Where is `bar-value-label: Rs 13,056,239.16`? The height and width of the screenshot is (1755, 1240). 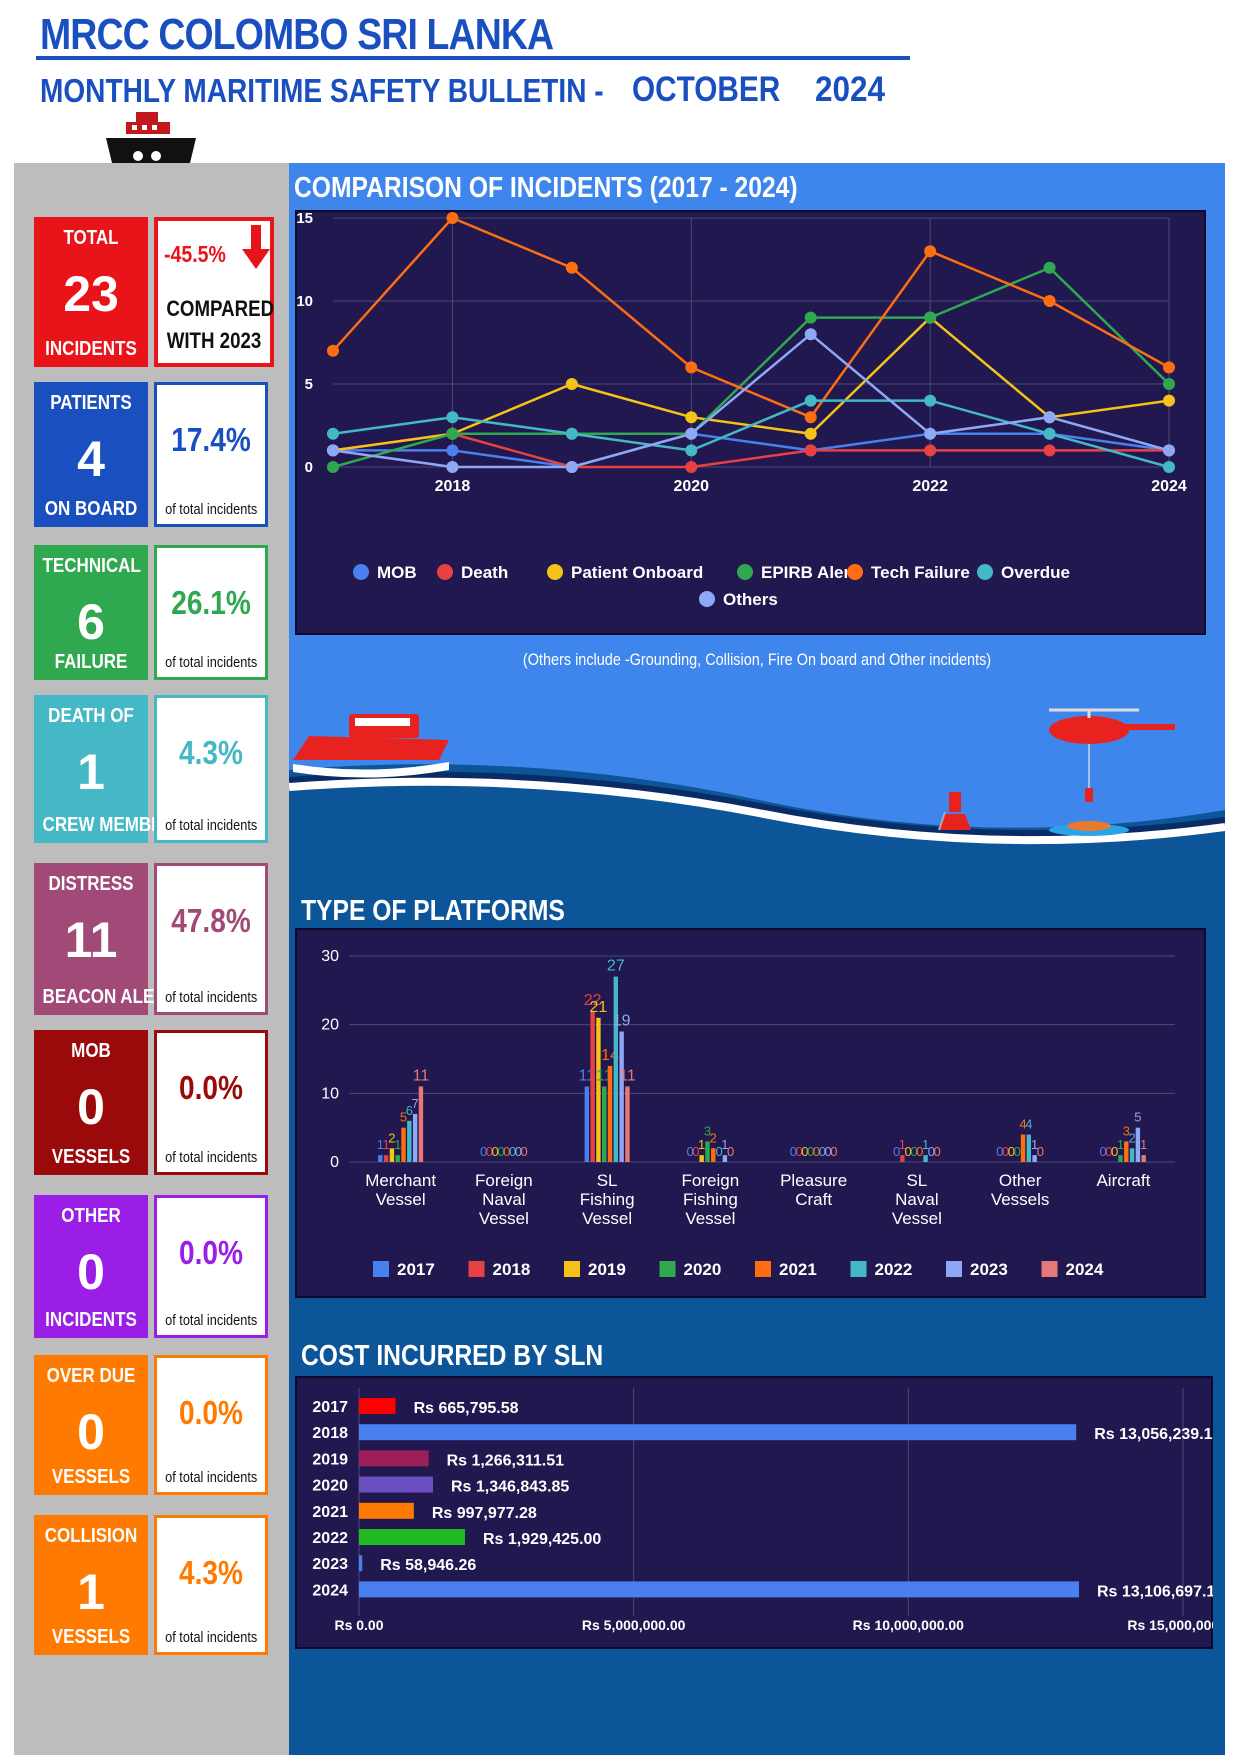
bar-value-label: Rs 13,056,239.16 is located at coordinates (1153, 1434).